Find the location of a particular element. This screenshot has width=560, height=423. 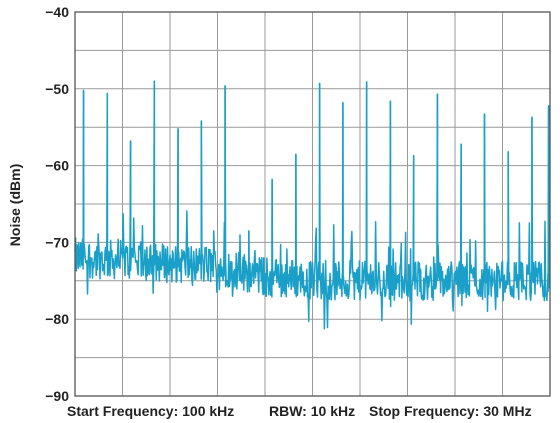

y-tick-label: −90 is located at coordinates (57, 396).